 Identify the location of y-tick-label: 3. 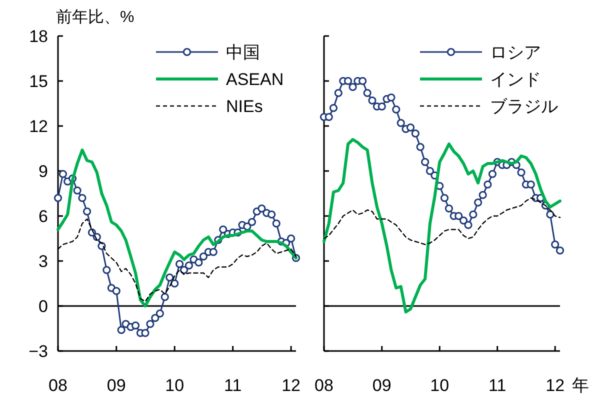
(43, 261).